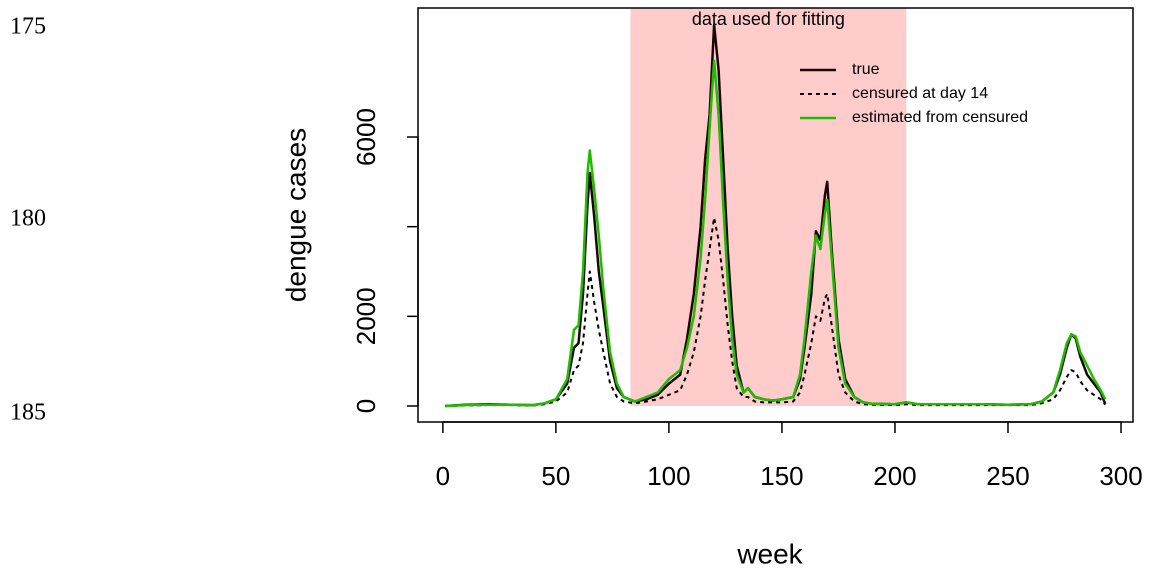 Image resolution: width=1150 pixels, height=572 pixels. I want to click on legend-label: true, so click(866, 69).